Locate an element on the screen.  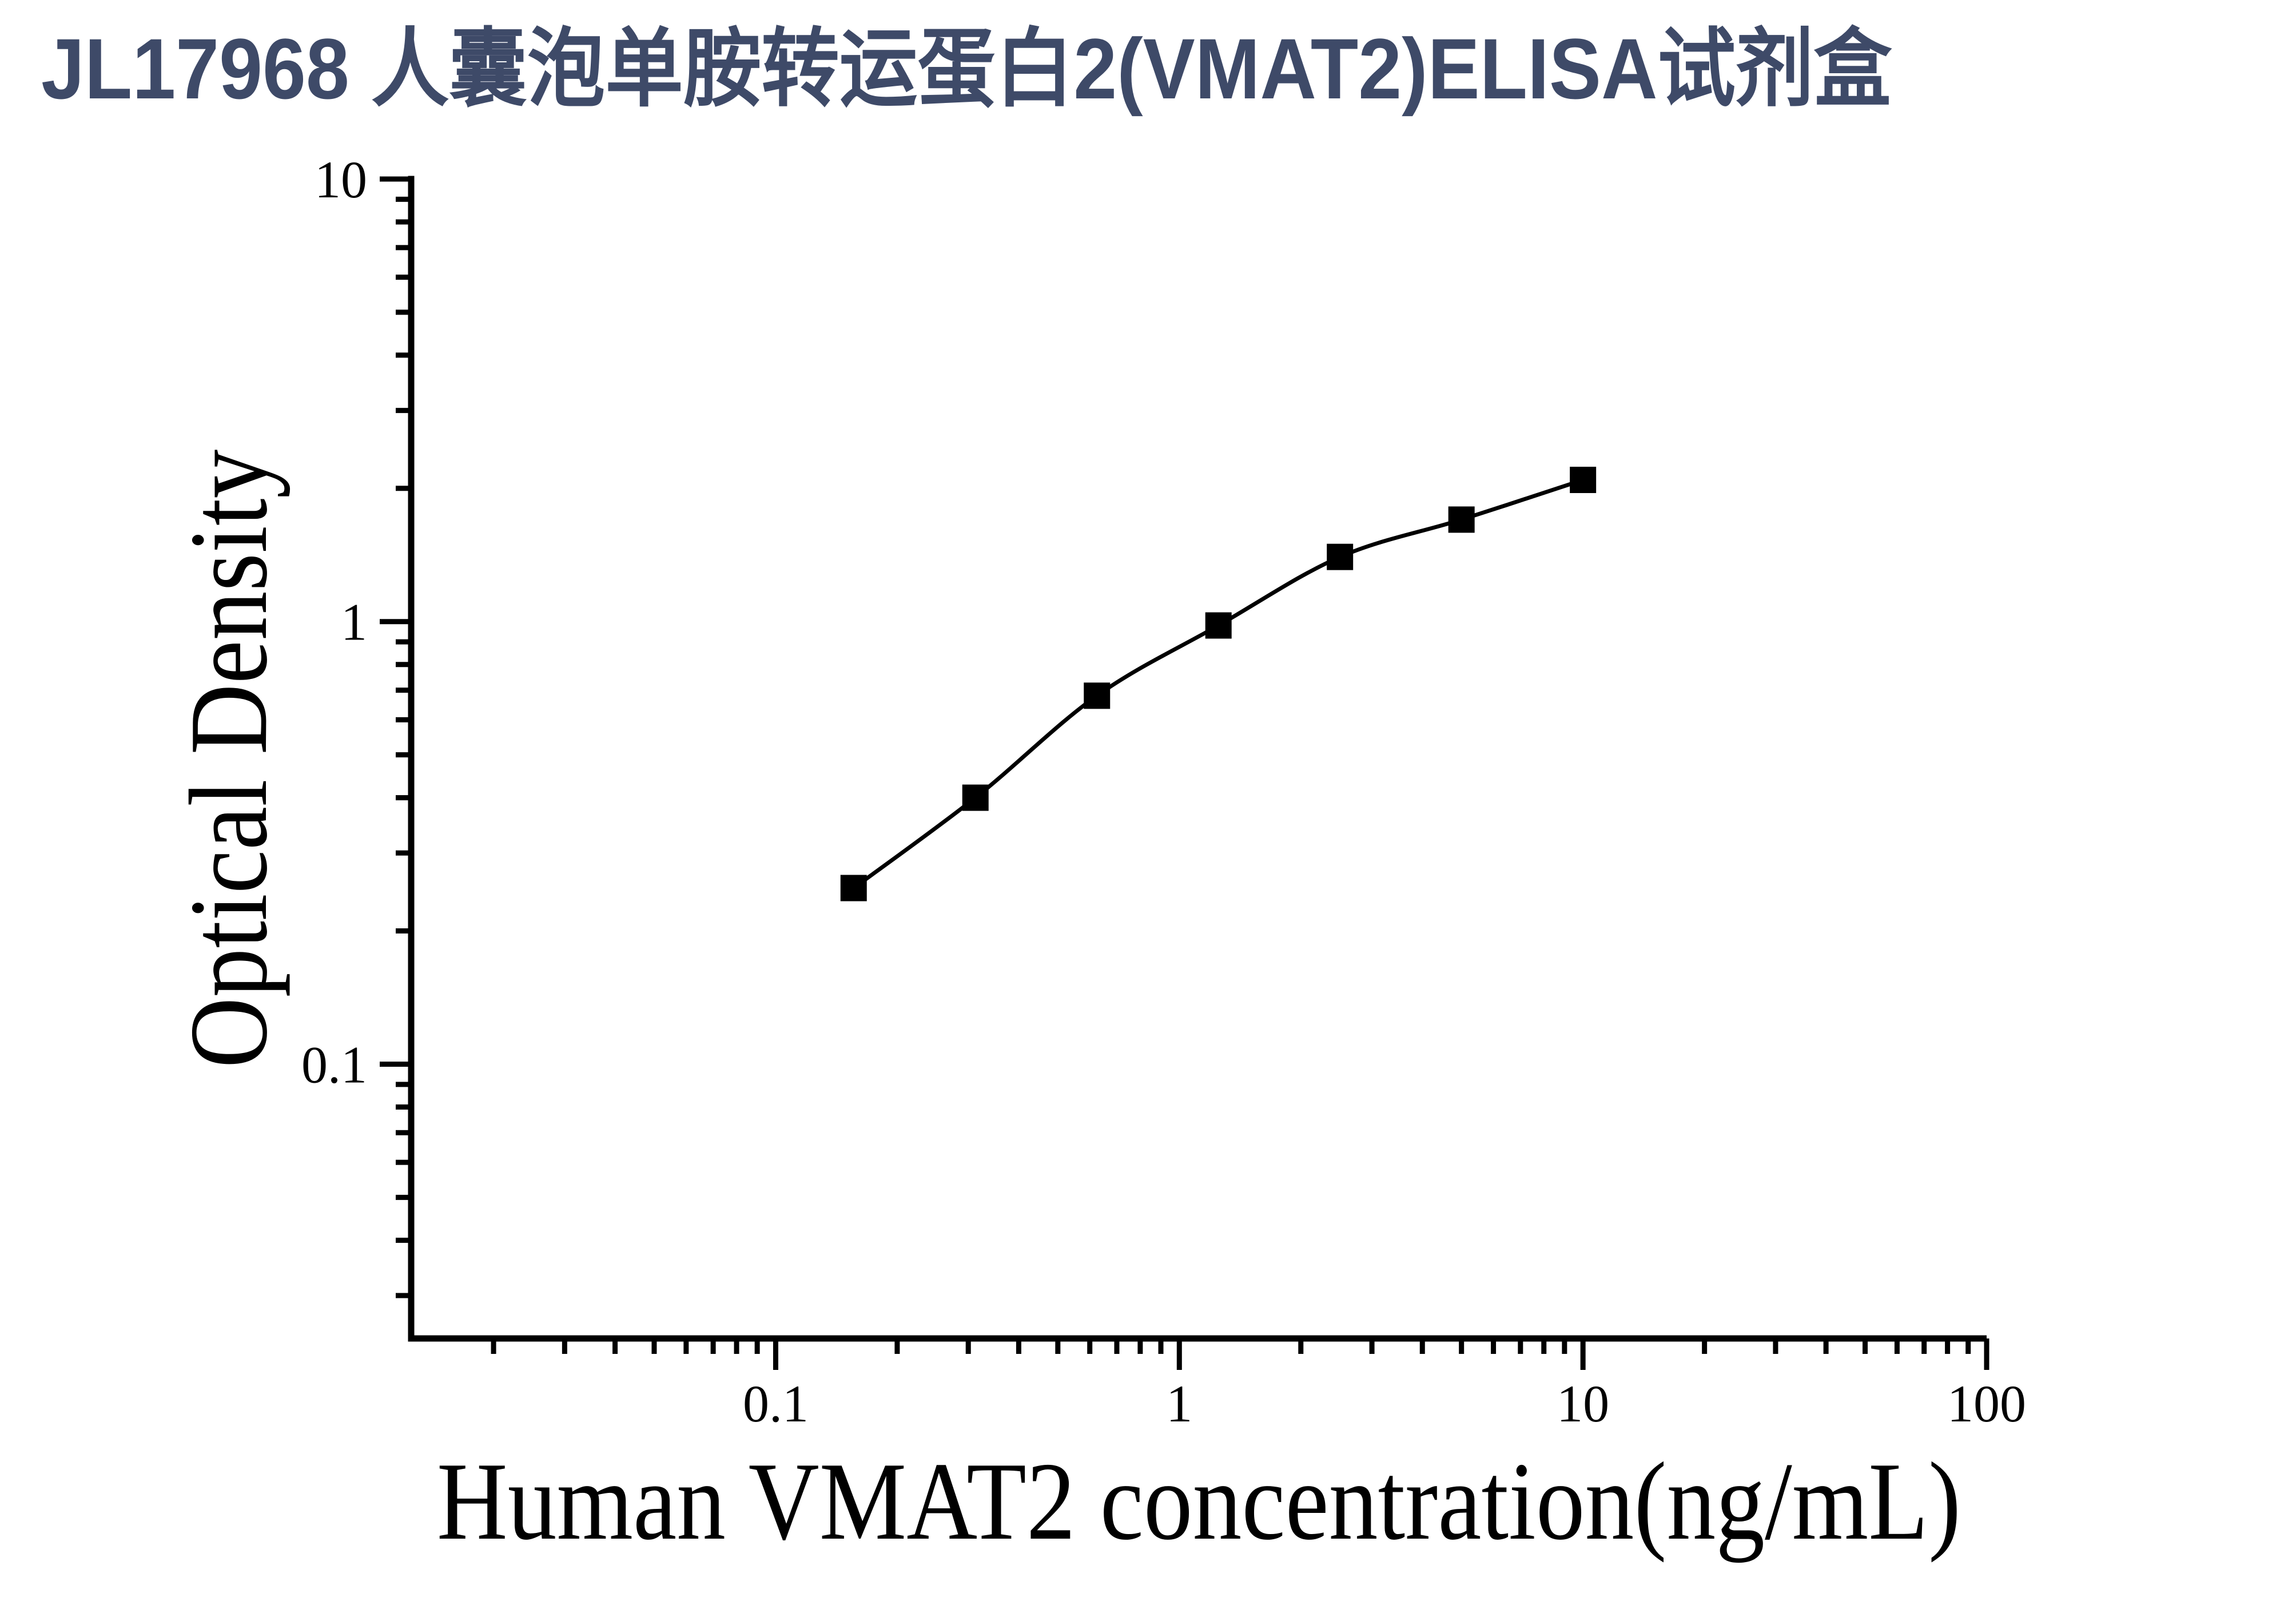
y-axis-title: Optical Density is located at coordinates (229, 758).